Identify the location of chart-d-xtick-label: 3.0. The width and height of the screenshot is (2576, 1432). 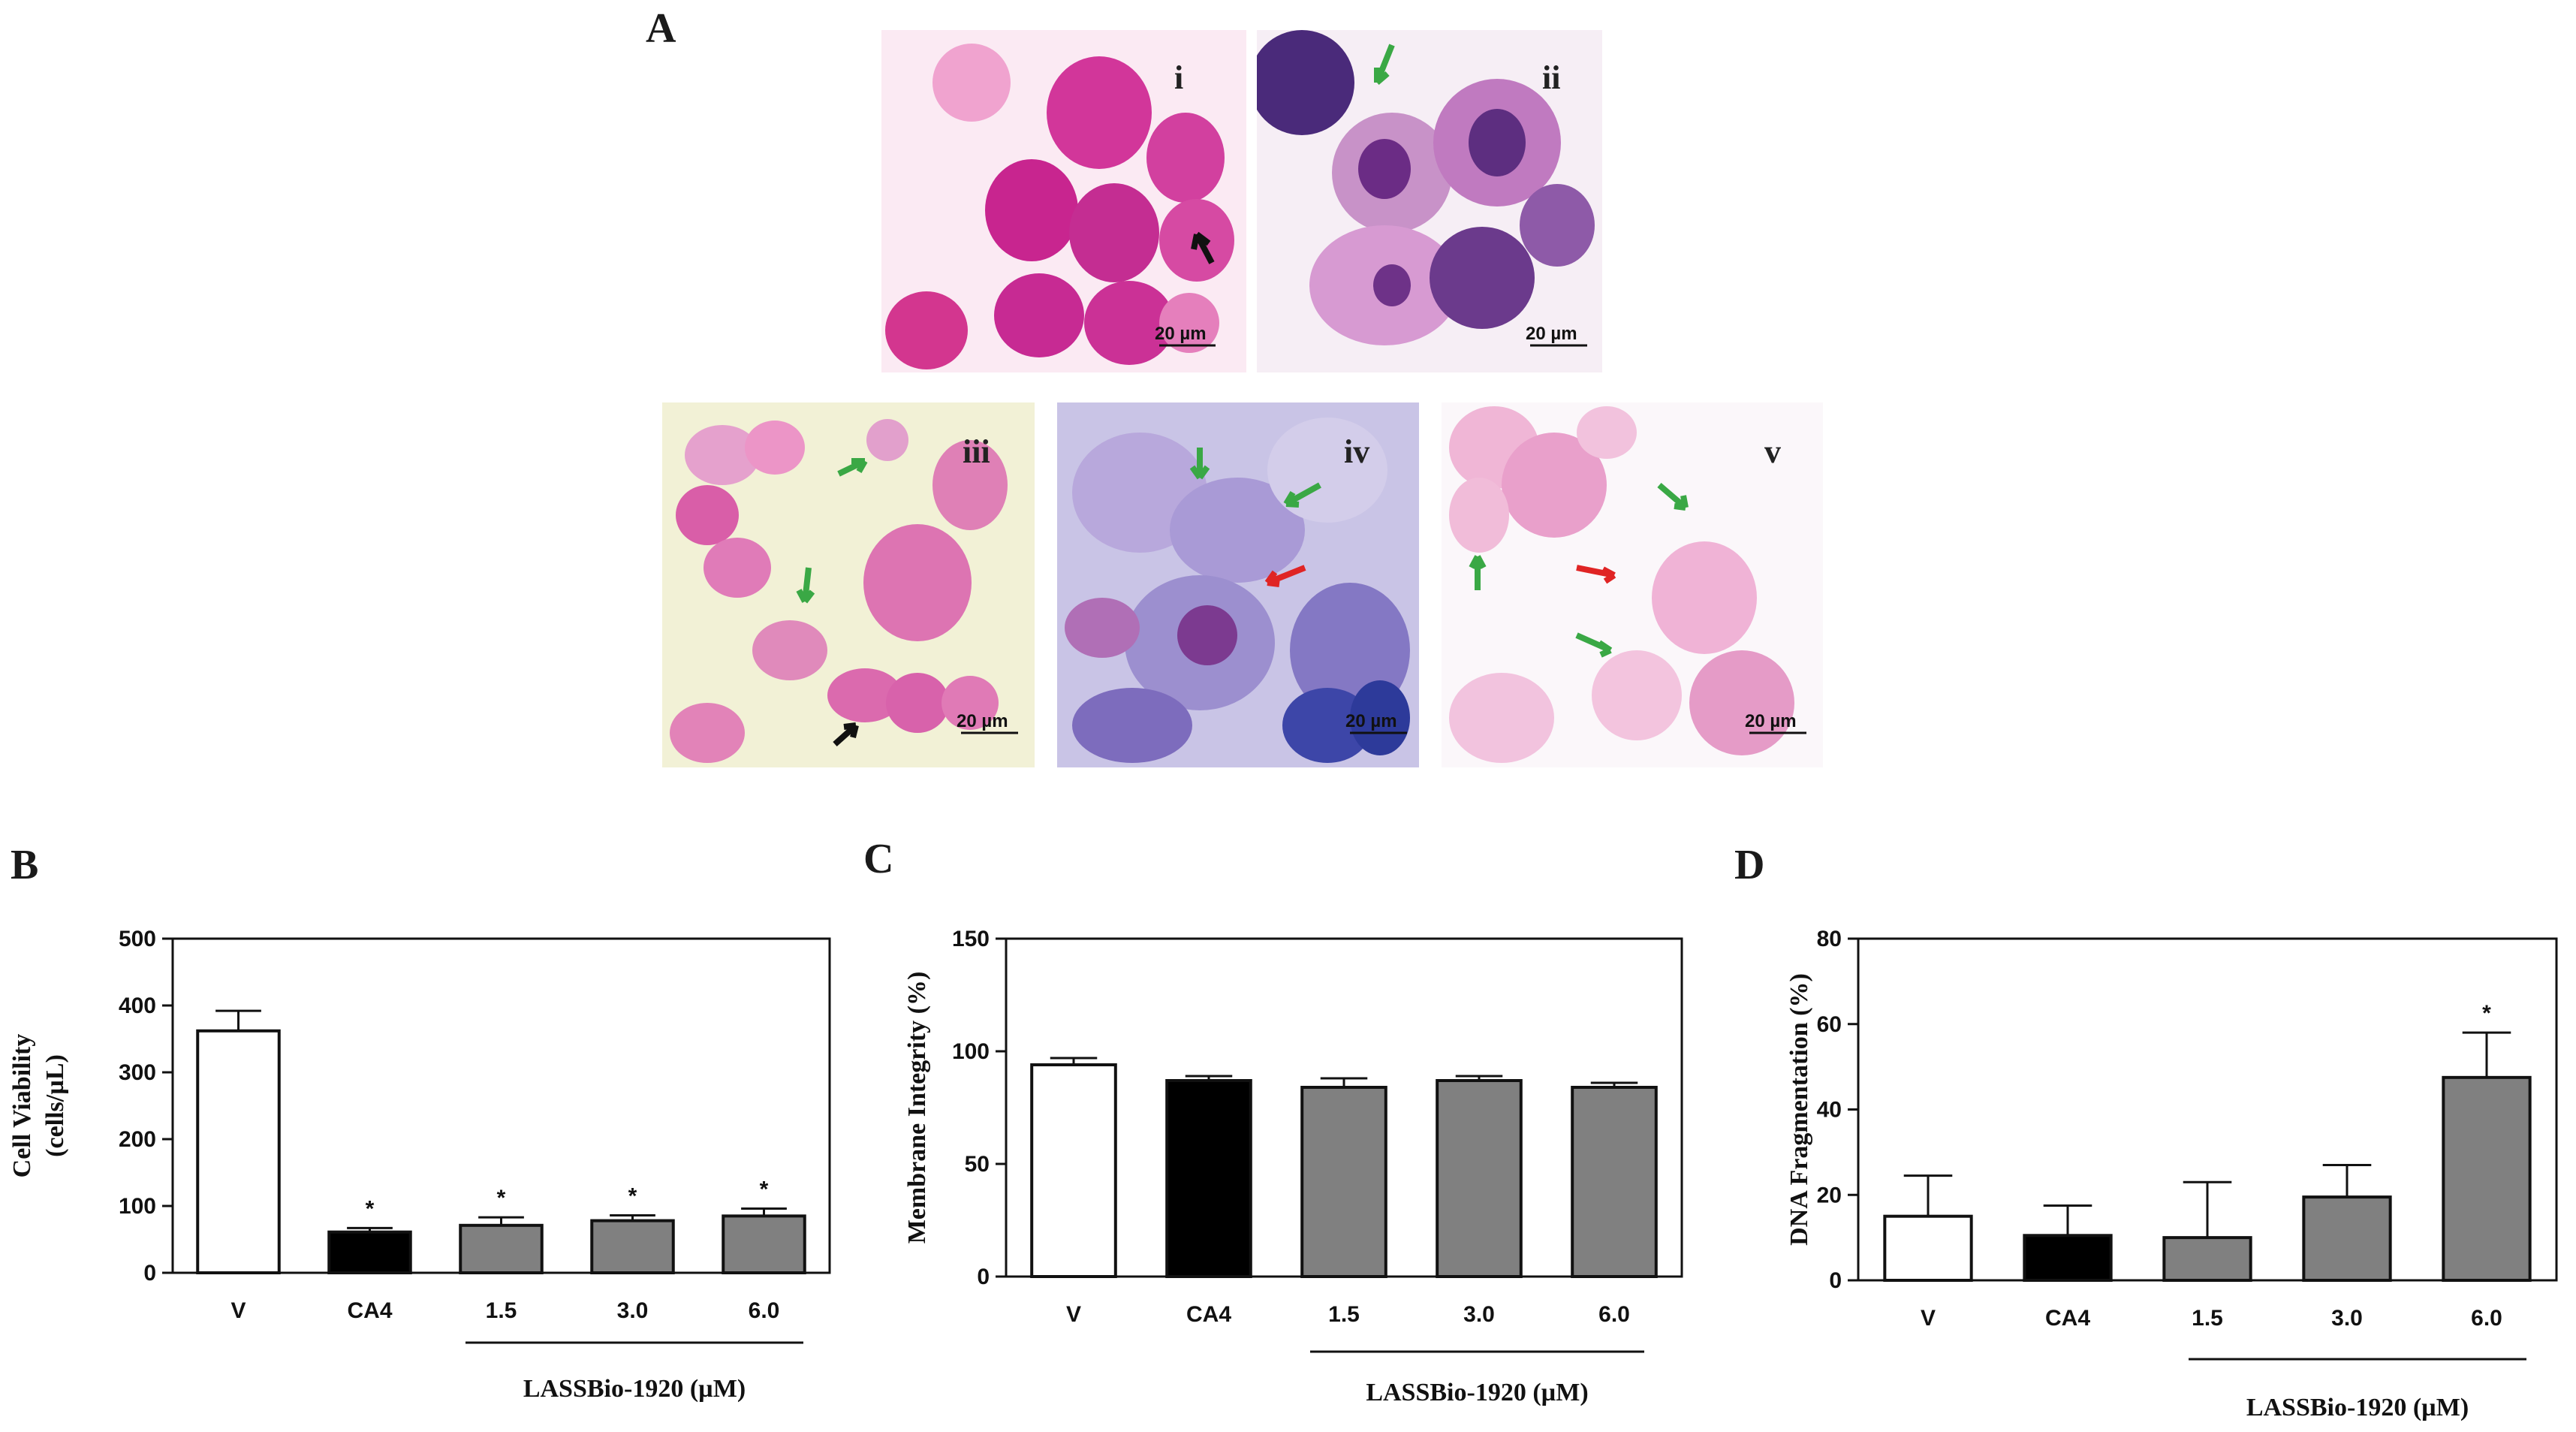
(2347, 1318).